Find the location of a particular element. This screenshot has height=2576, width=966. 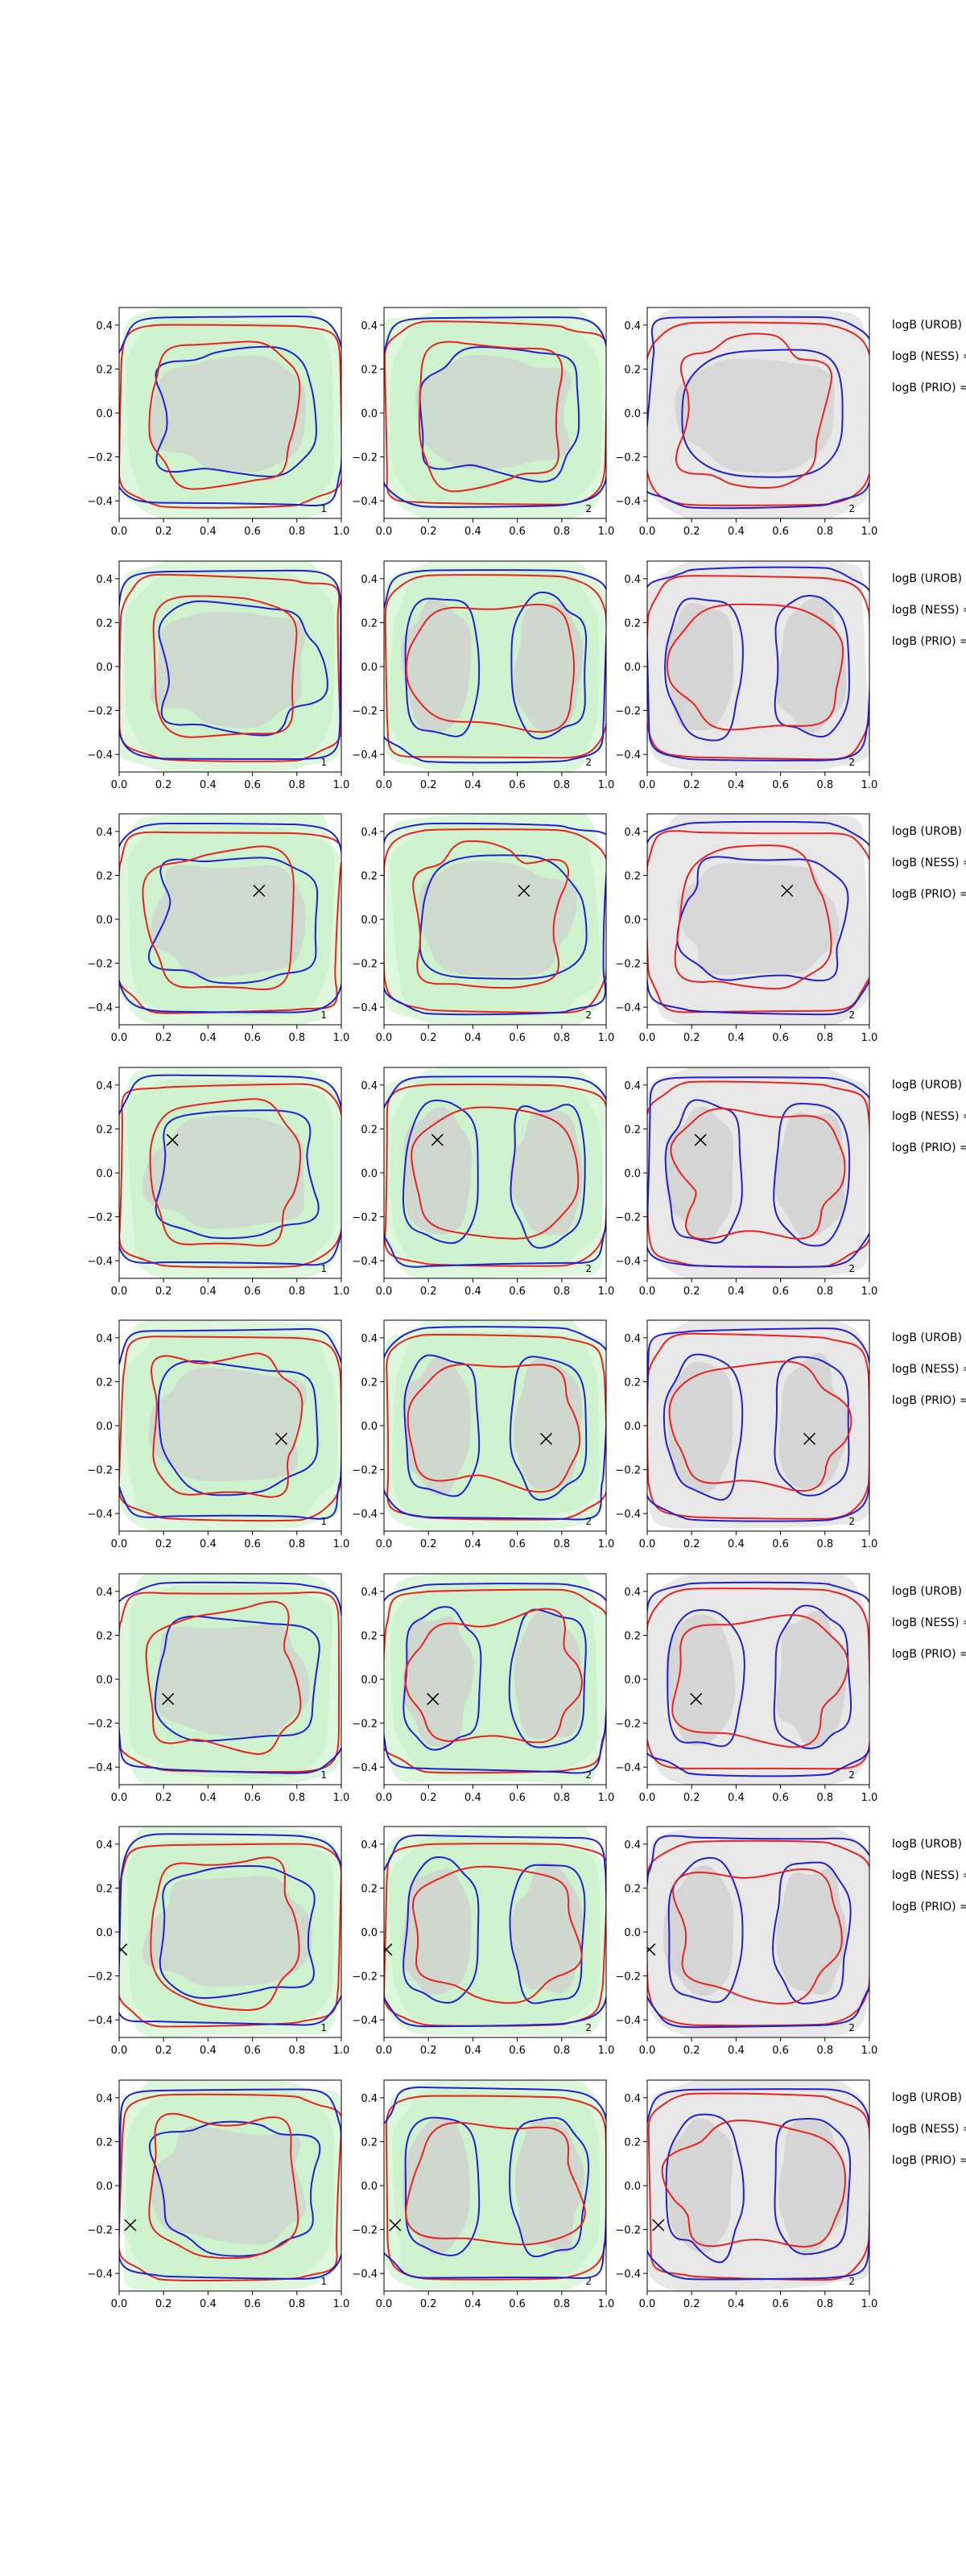

panel-r5-c2: 2 0.0 0.2 0.4 0.6 0.8 1.0 0.4 0.2 0.0 −0.2 −0.4 is located at coordinates (483, 1434).